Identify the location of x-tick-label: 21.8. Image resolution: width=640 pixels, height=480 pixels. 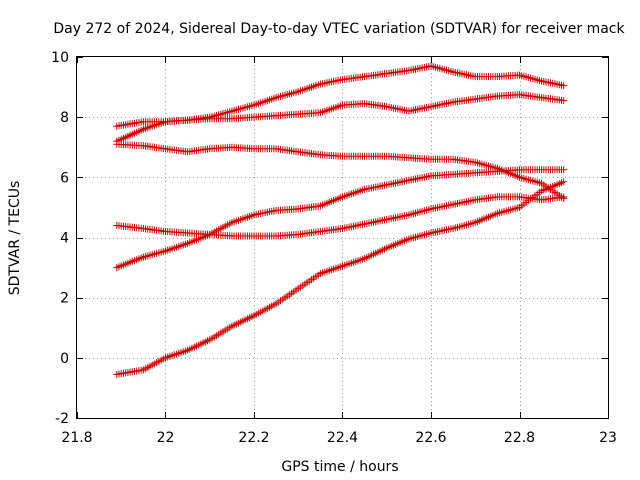
(76, 438).